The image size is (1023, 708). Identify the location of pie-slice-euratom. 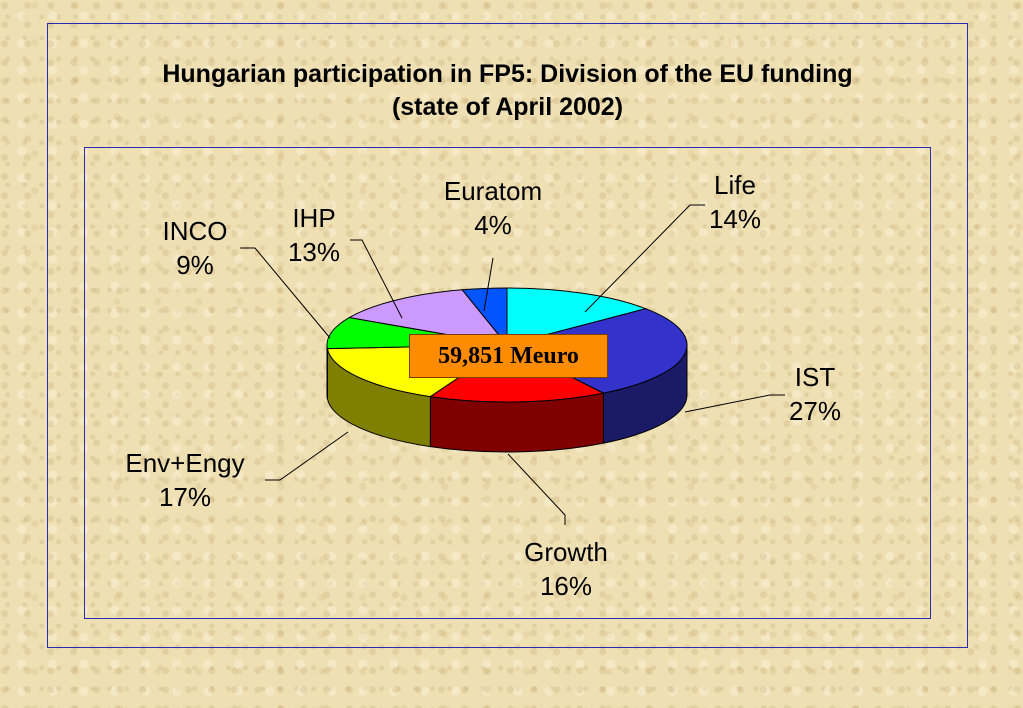
(484, 317).